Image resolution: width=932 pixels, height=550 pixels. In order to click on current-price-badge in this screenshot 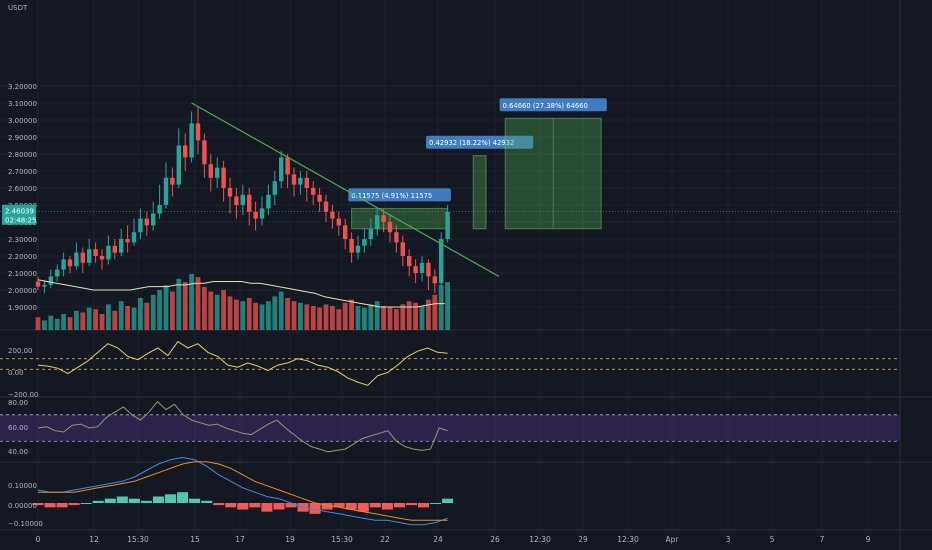, I will do `click(19, 214)`.